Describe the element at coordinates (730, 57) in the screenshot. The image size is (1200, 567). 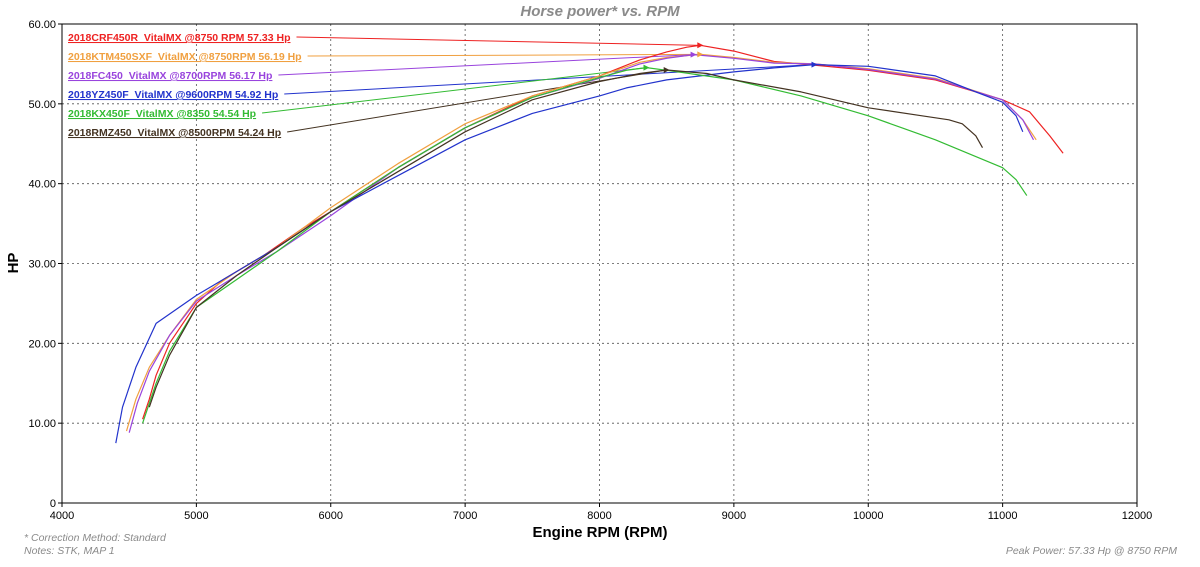
I see `peak-markers` at that location.